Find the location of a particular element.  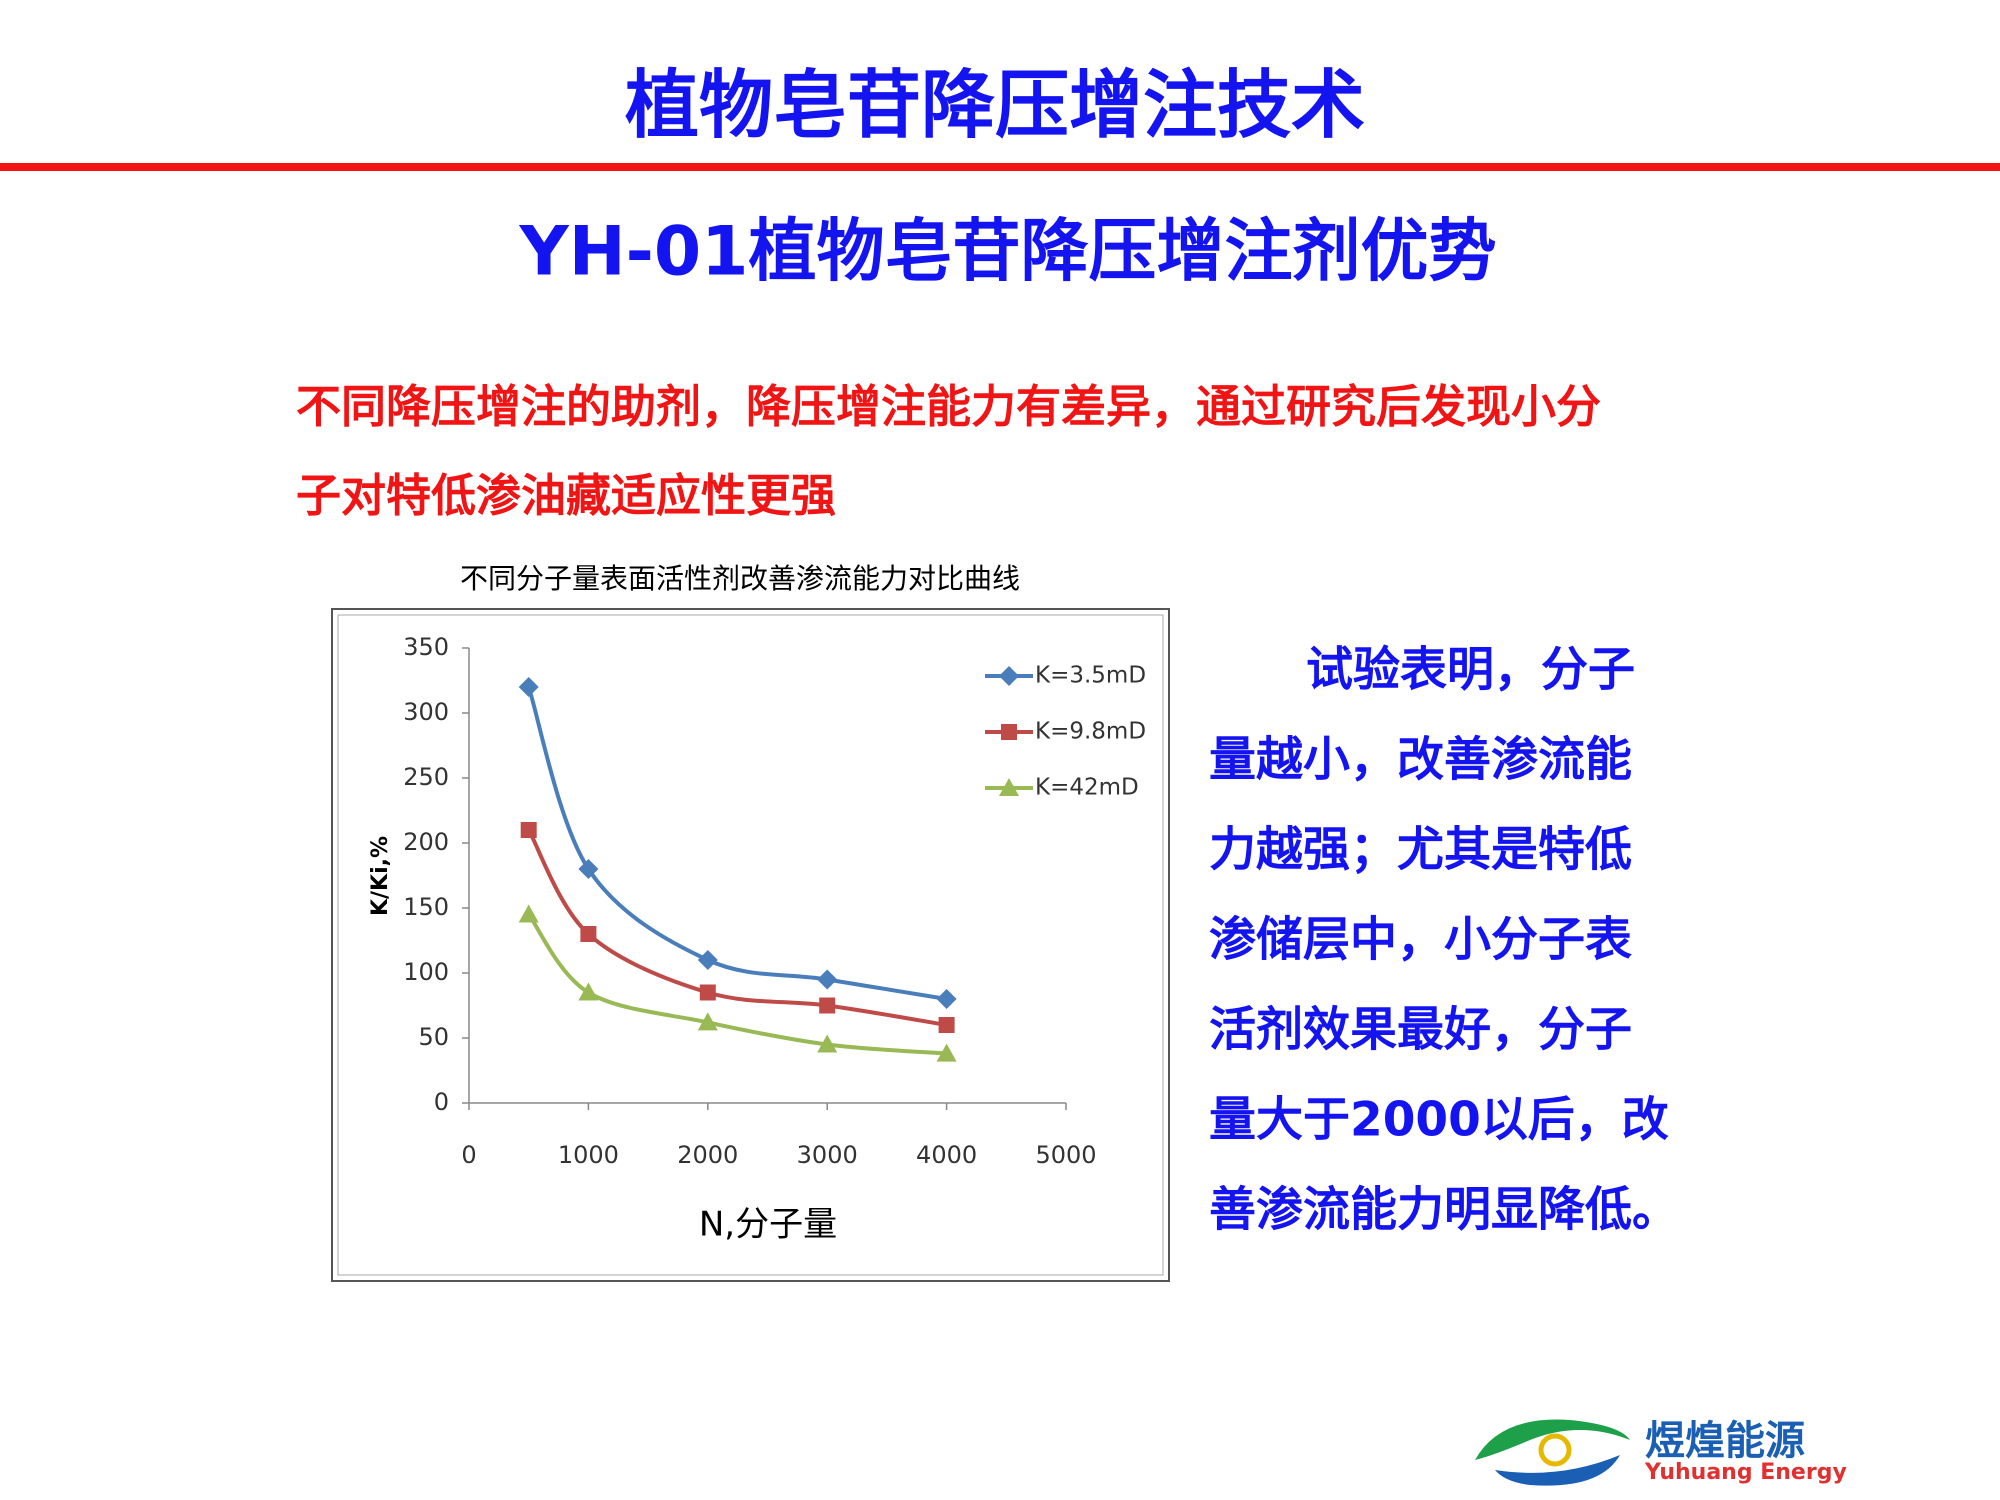

y-tick-label: 200 is located at coordinates (426, 842).